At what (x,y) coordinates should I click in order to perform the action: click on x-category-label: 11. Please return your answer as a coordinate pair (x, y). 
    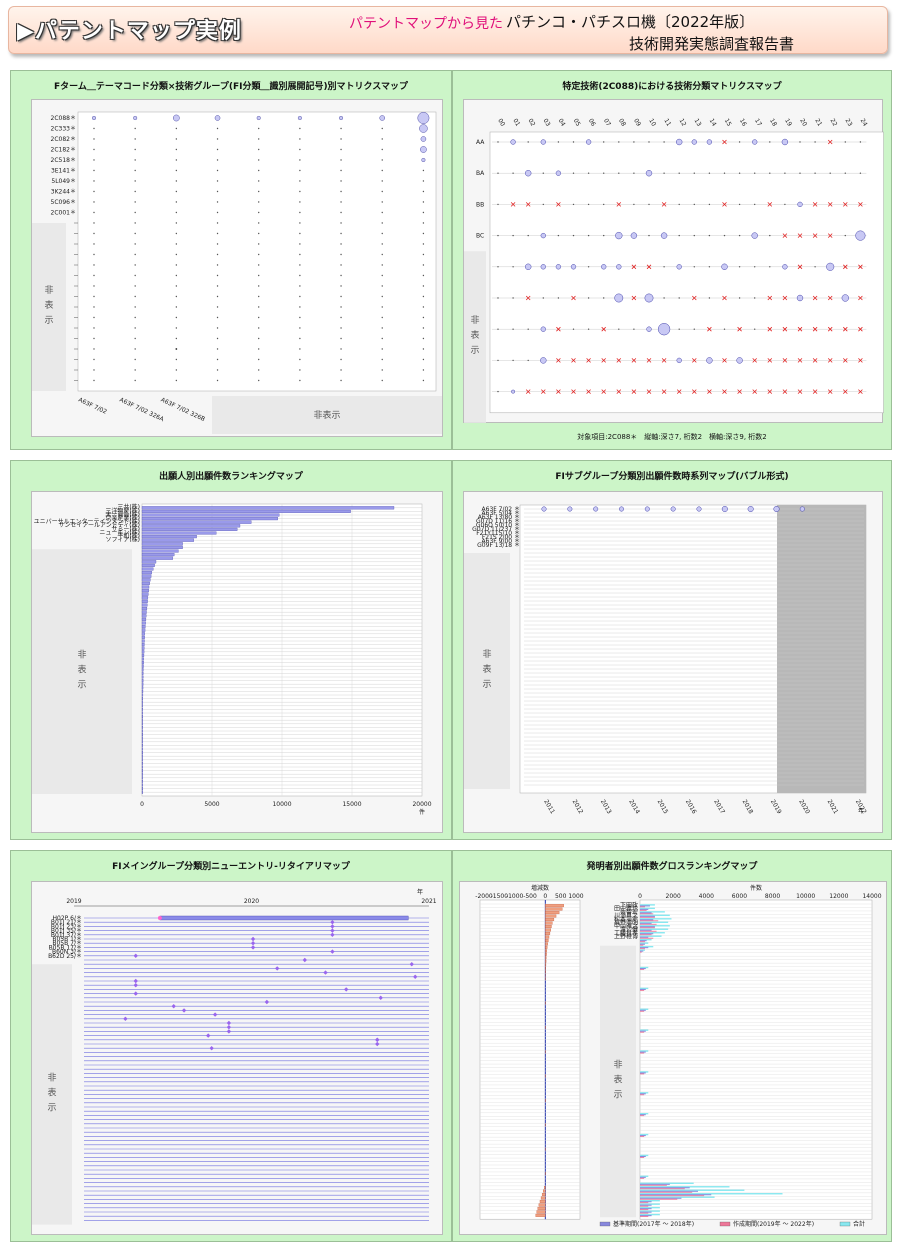
    Looking at the image, I should click on (667, 123).